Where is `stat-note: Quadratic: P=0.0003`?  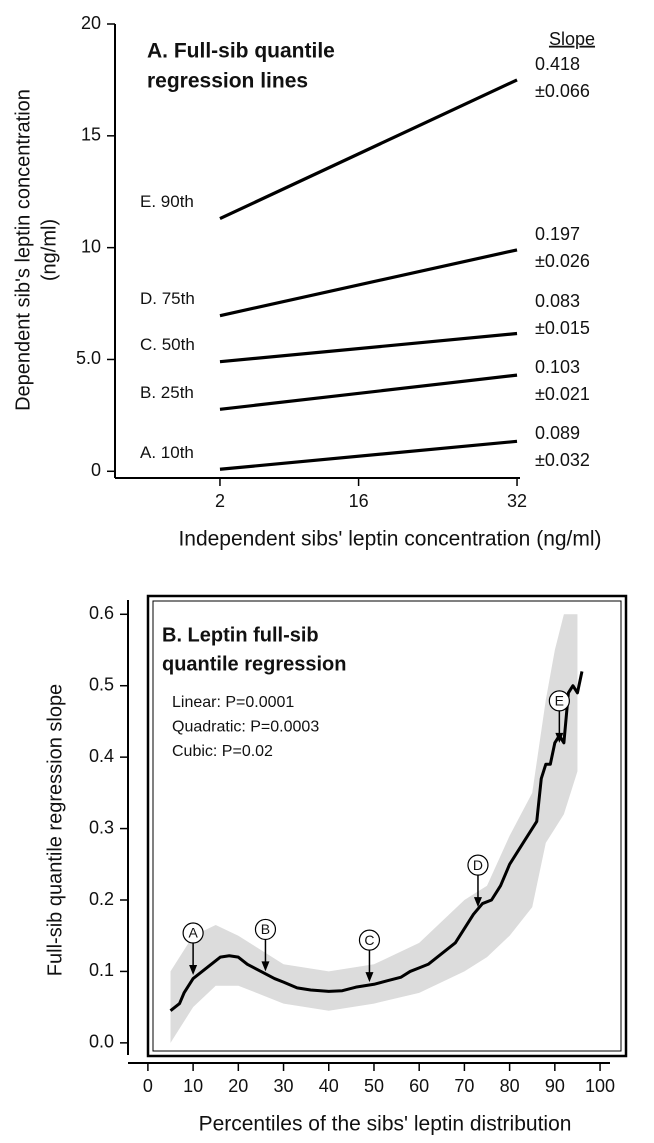 stat-note: Quadratic: P=0.0003 is located at coordinates (245, 727).